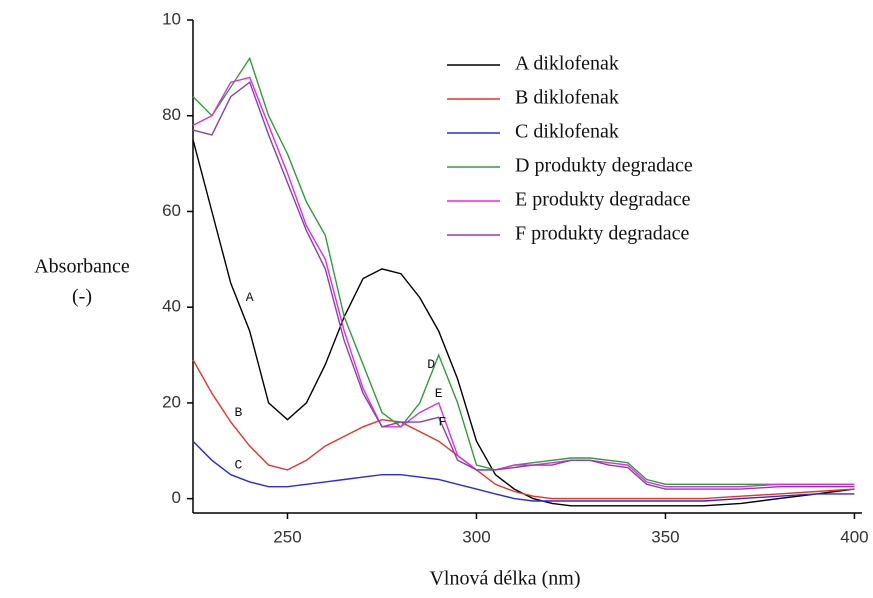 The width and height of the screenshot is (873, 598). I want to click on y-tick-label: 40, so click(171, 306).